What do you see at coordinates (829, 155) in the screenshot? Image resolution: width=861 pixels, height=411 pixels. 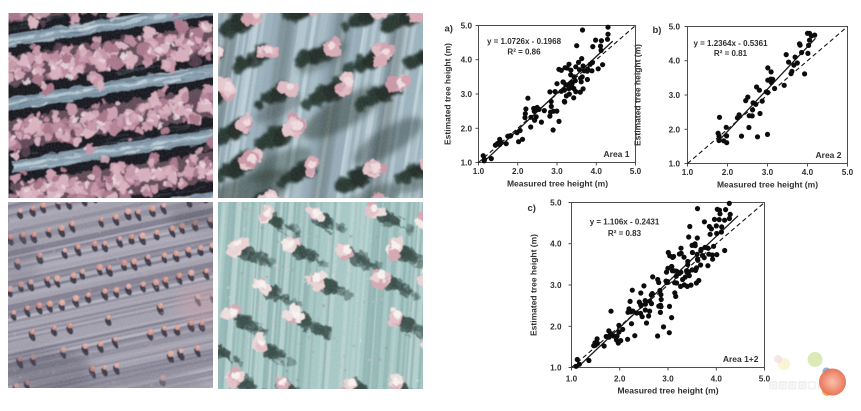 I see `svg-text: Area 2` at bounding box center [829, 155].